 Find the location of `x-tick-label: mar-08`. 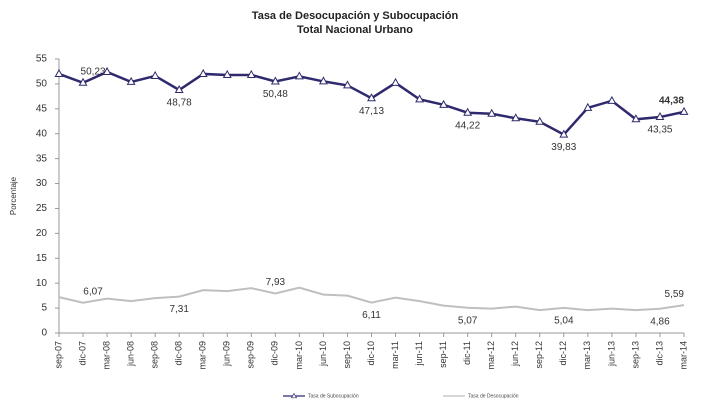

x-tick-label: mar-08 is located at coordinates (106, 355).